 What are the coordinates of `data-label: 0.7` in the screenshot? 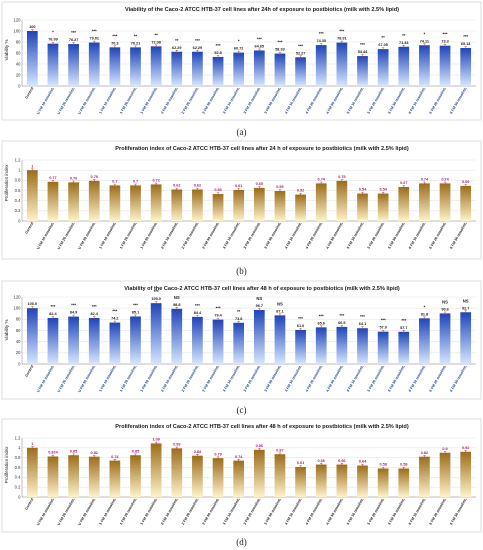 It's located at (114, 182).